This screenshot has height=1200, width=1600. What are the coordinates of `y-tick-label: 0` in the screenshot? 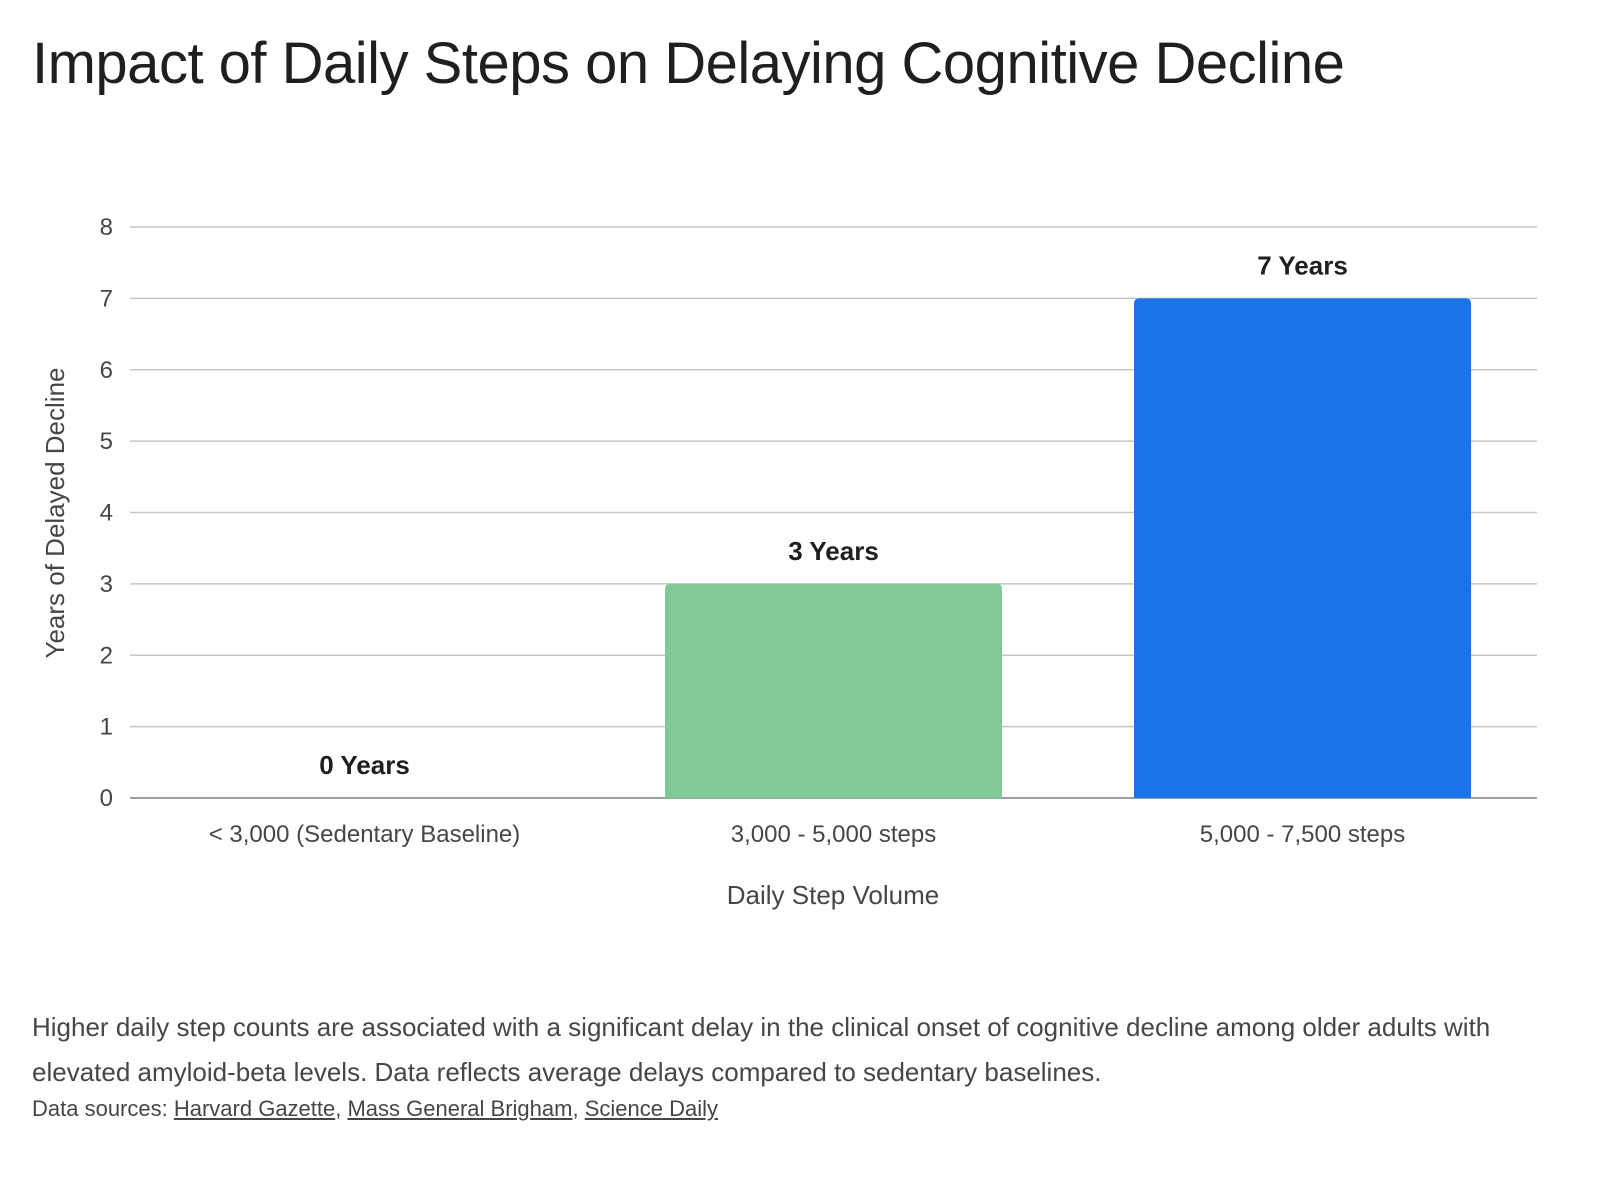 It's located at (106, 798).